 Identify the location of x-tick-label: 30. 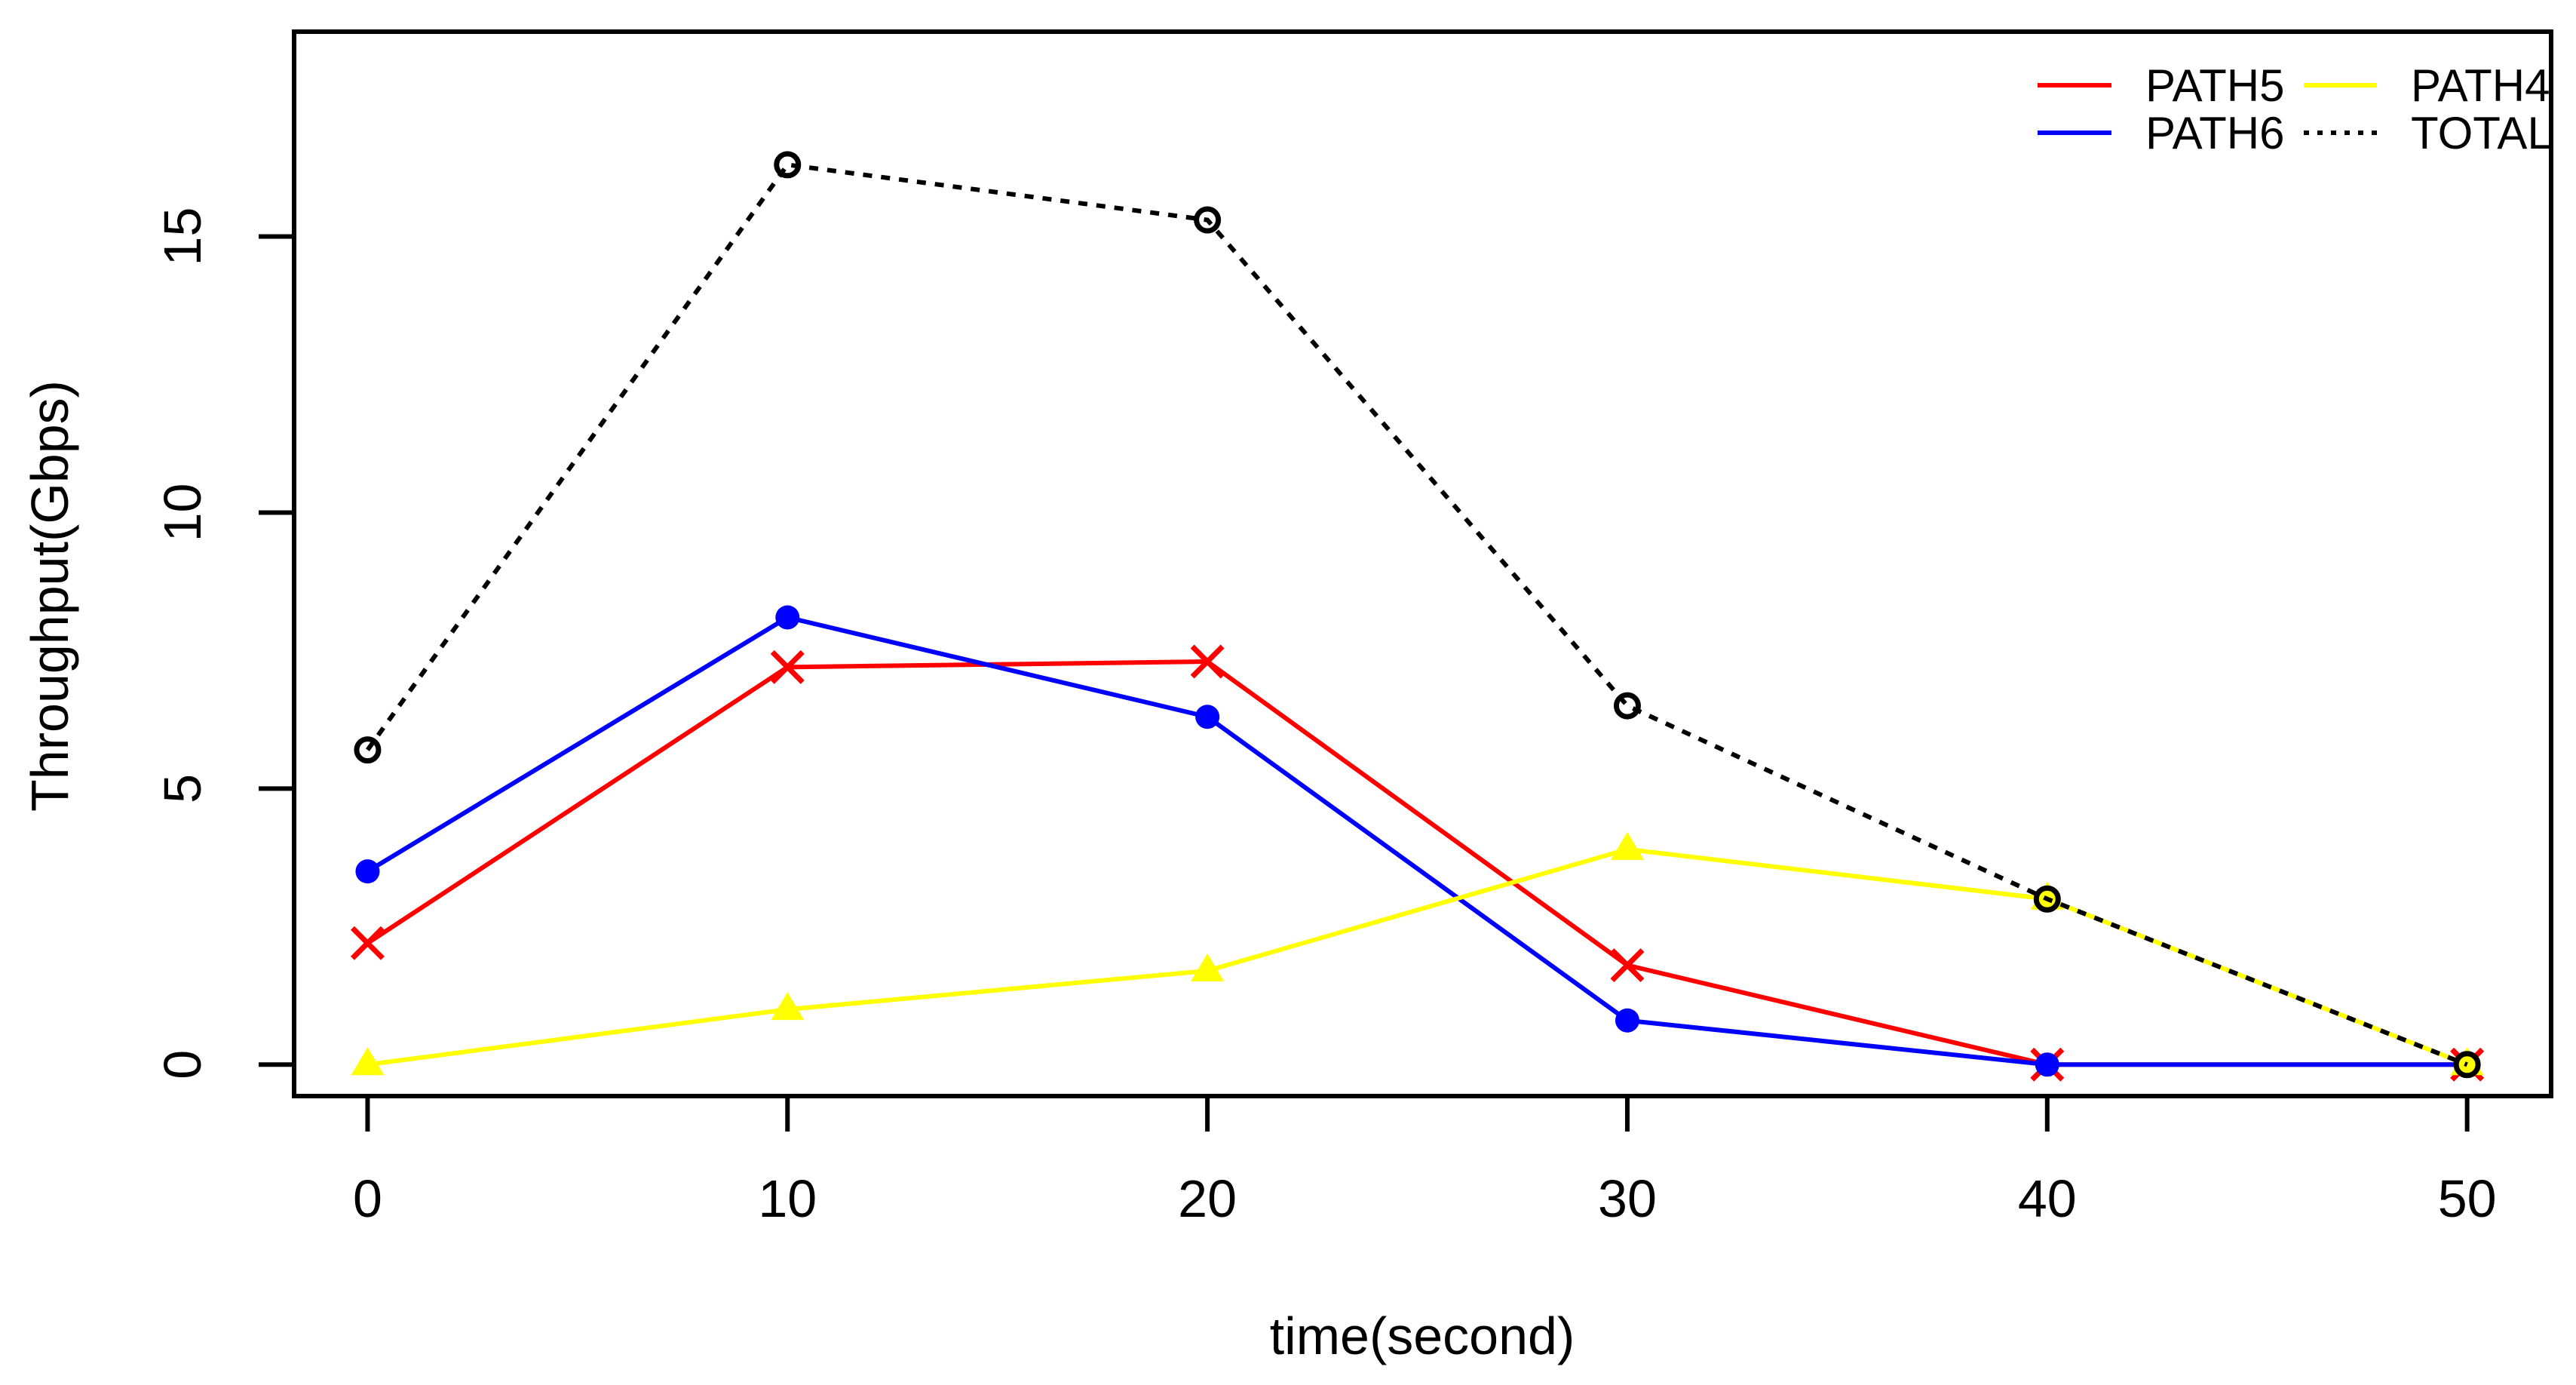
(1627, 1198).